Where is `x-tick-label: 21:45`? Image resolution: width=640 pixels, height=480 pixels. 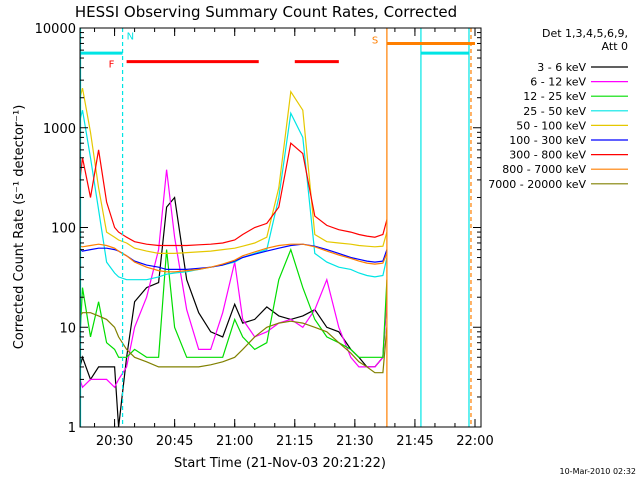 x-tick-label: 21:45 is located at coordinates (414, 441).